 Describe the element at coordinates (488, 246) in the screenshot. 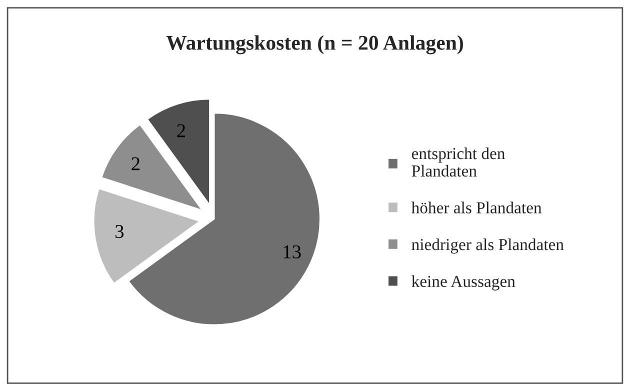

I see `legend-label: niedriger als Plandaten` at that location.